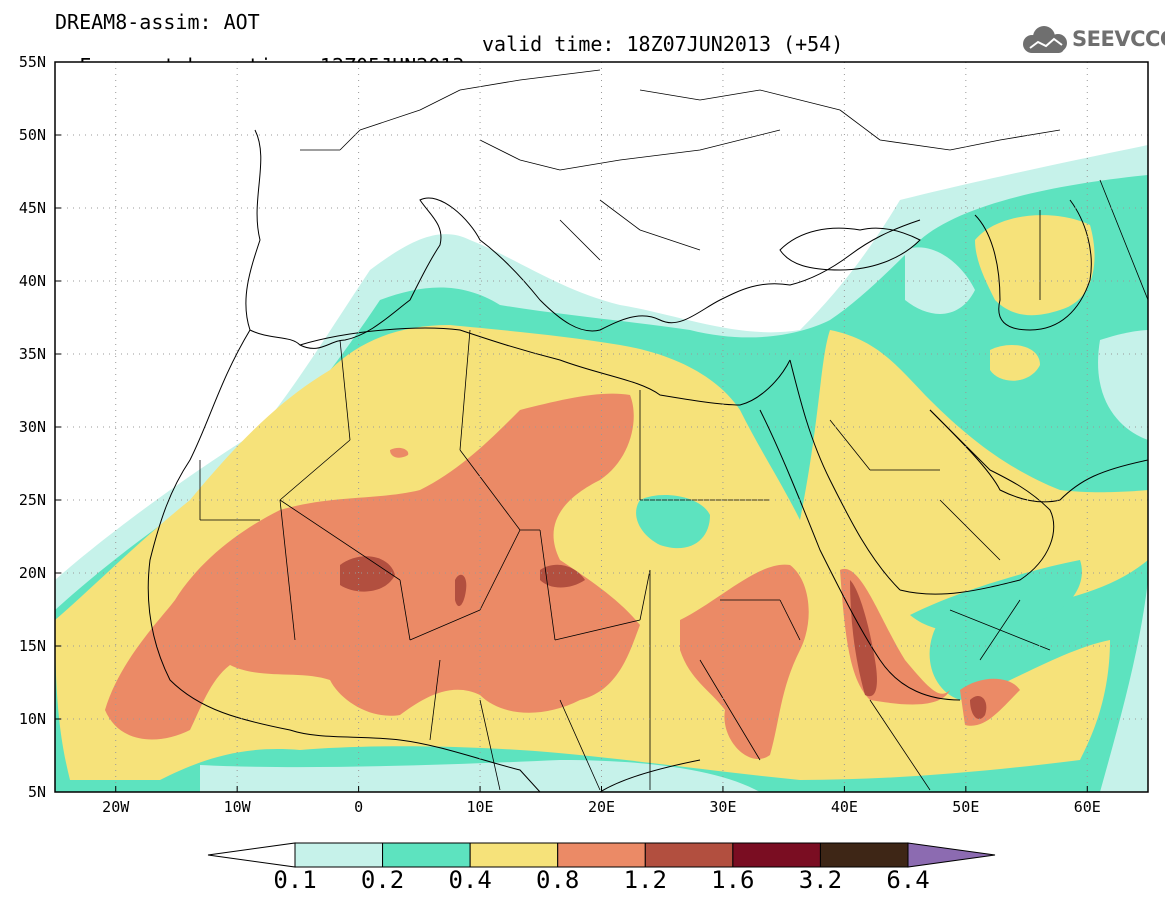 This screenshot has width=1165, height=905. I want to click on colorbar-label: 0.2, so click(382, 880).